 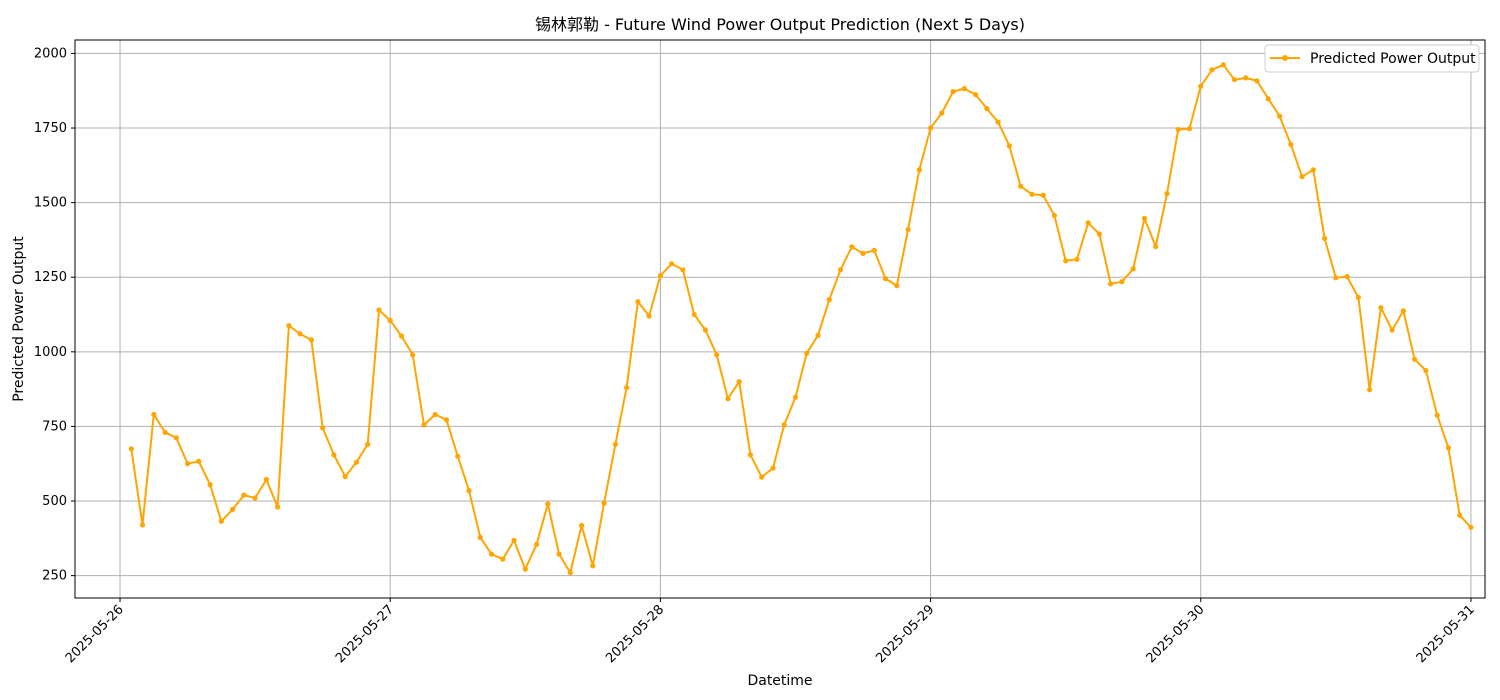 I want to click on y-tick-label: 500, so click(x=54, y=501).